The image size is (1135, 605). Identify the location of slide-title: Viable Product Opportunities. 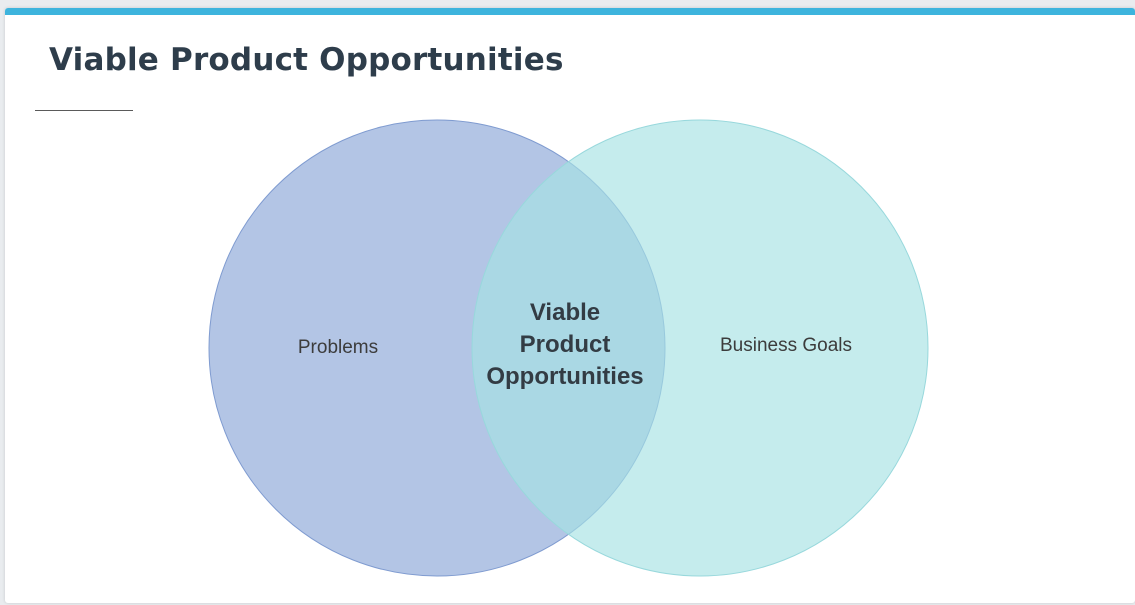
(306, 60).